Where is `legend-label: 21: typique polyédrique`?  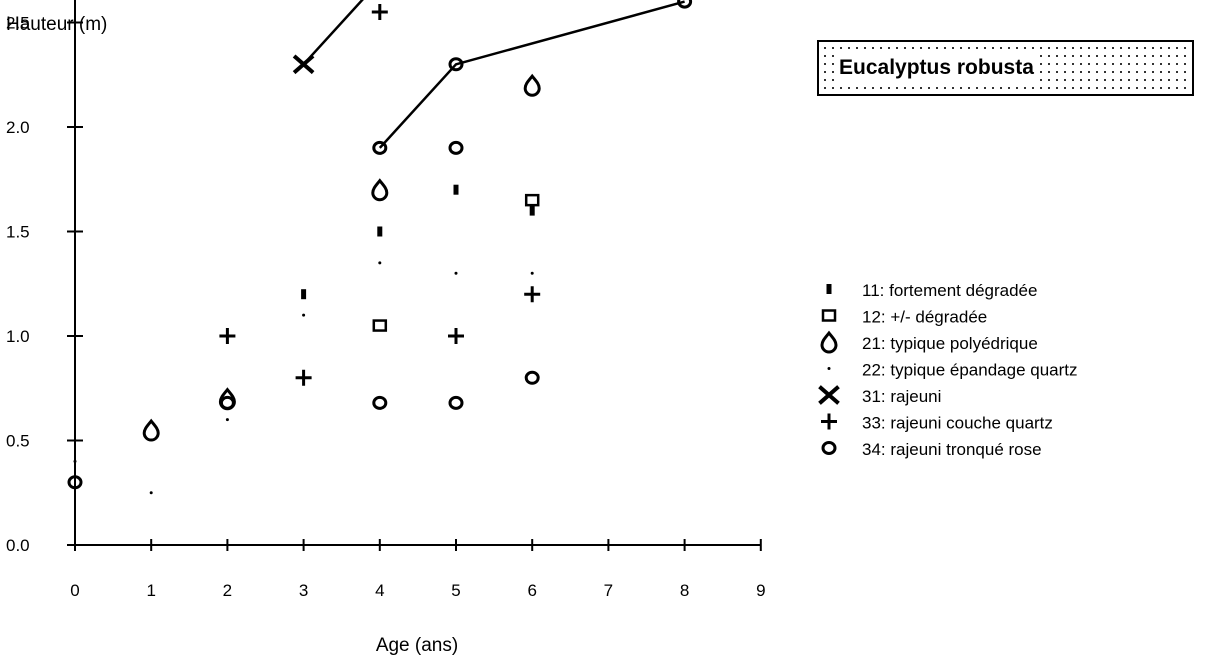
legend-label: 21: typique polyédrique is located at coordinates (950, 343).